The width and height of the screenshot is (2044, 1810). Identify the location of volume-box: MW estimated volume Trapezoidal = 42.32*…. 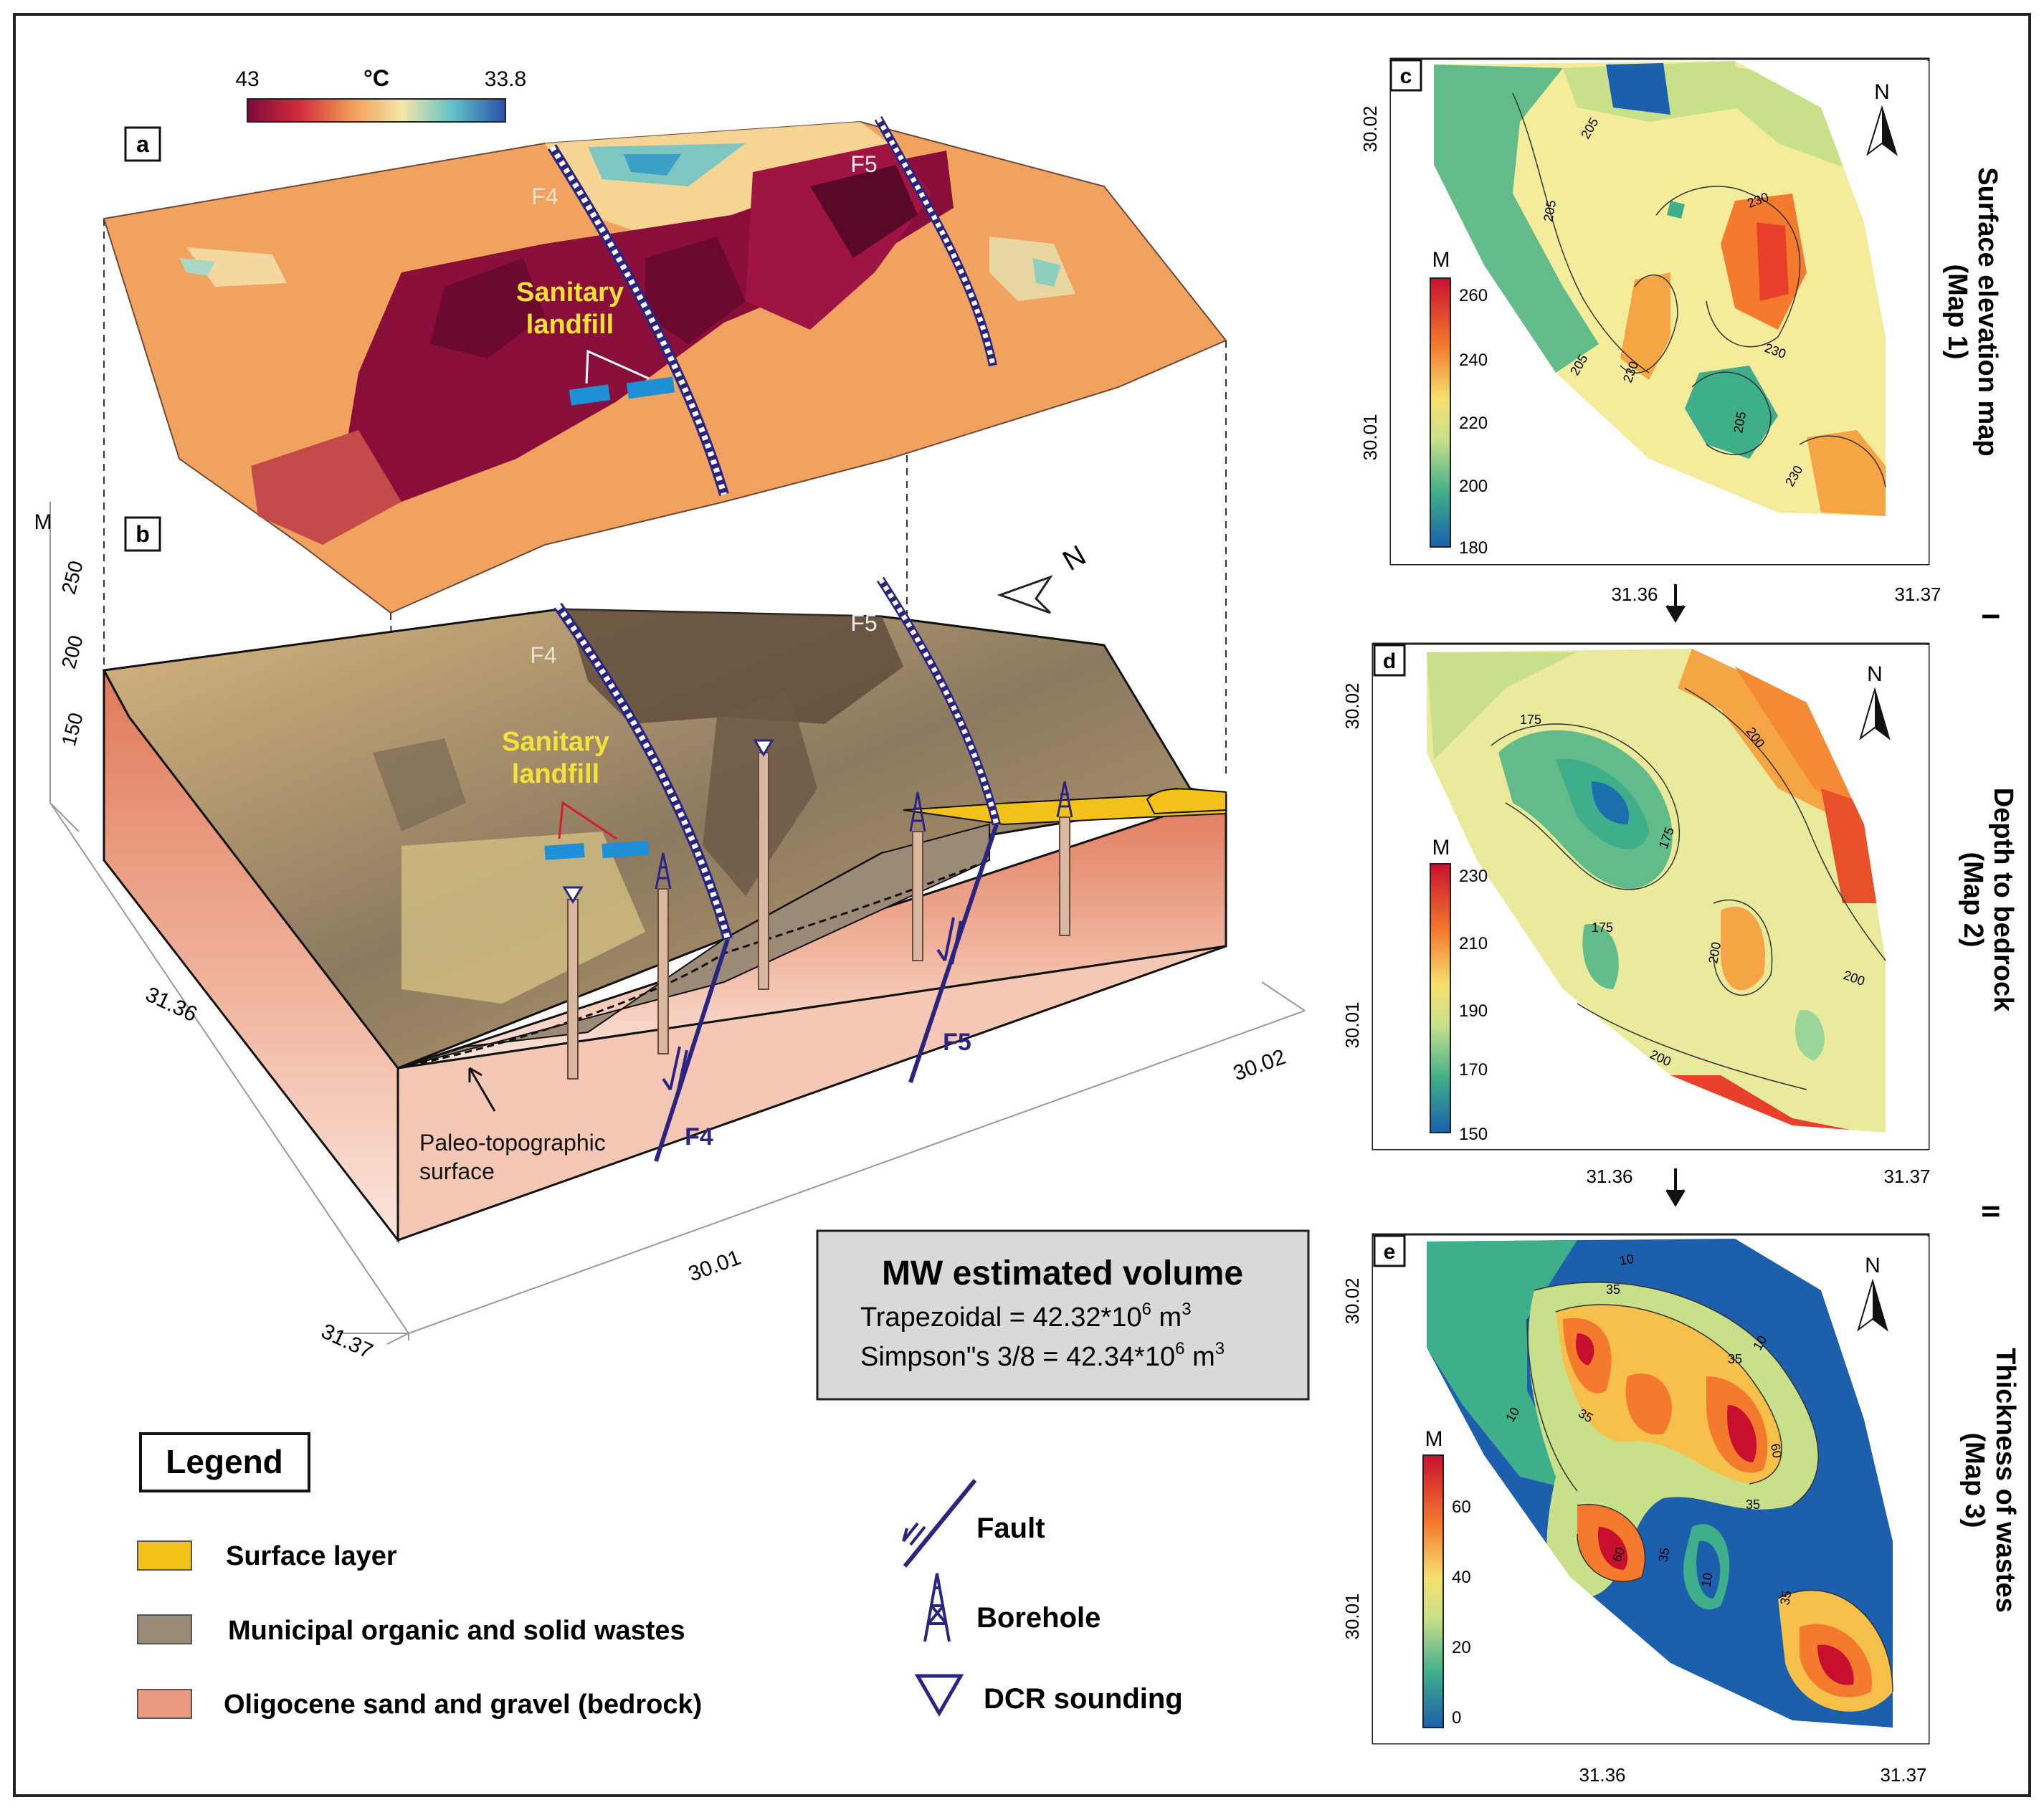
(1063, 1315).